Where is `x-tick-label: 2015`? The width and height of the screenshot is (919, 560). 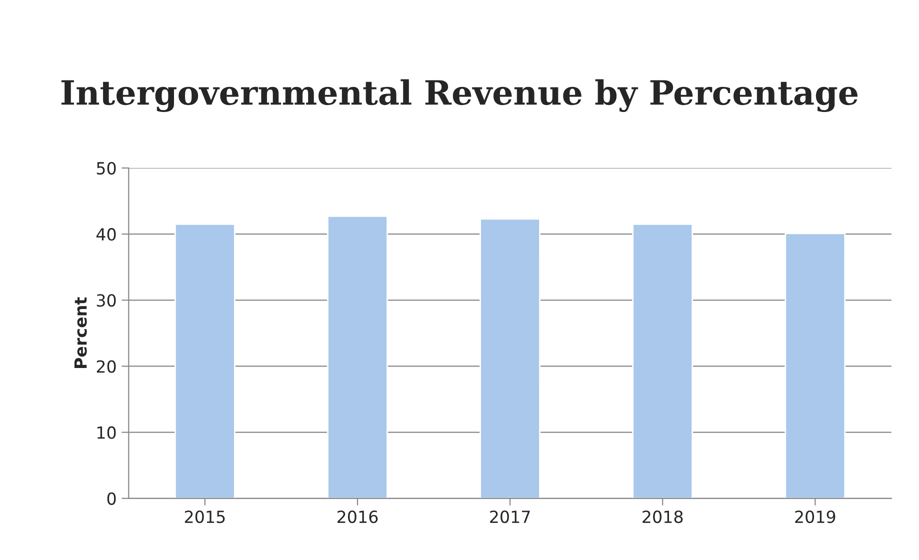
x-tick-label: 2015 is located at coordinates (204, 517).